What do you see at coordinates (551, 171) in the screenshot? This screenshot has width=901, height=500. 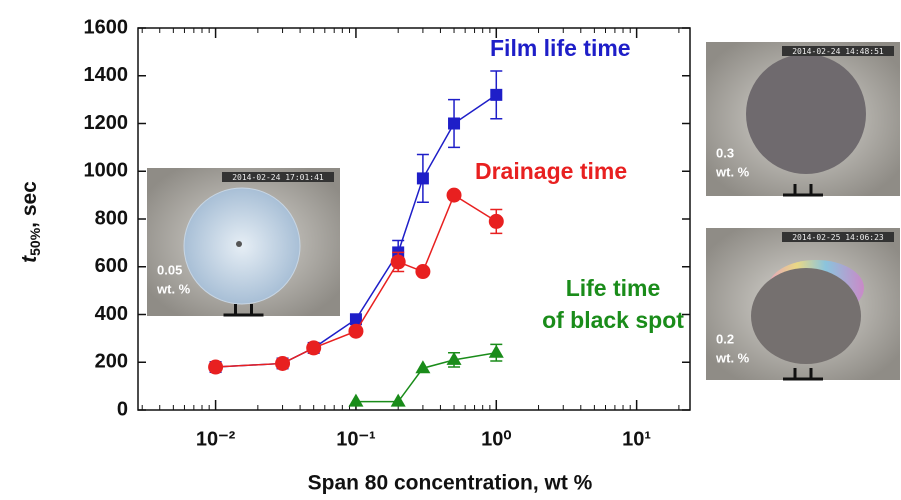 I see `annotation: Drainage time` at bounding box center [551, 171].